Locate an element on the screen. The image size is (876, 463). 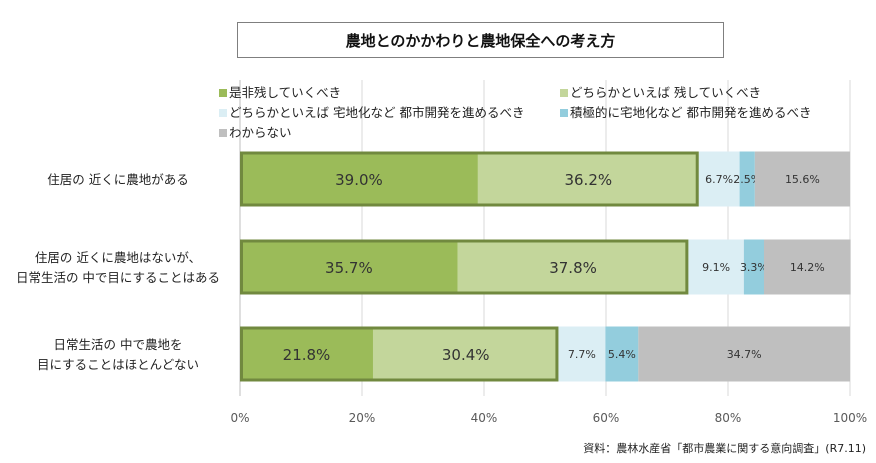
data-label: 2.5% is located at coordinates (747, 179).